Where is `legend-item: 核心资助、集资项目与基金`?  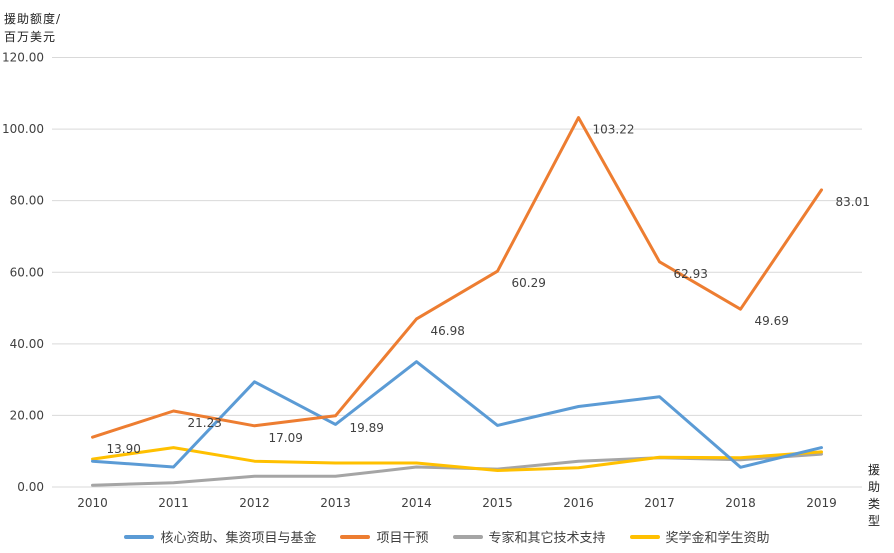 legend-item: 核心资助、集资项目与基金 is located at coordinates (220, 536).